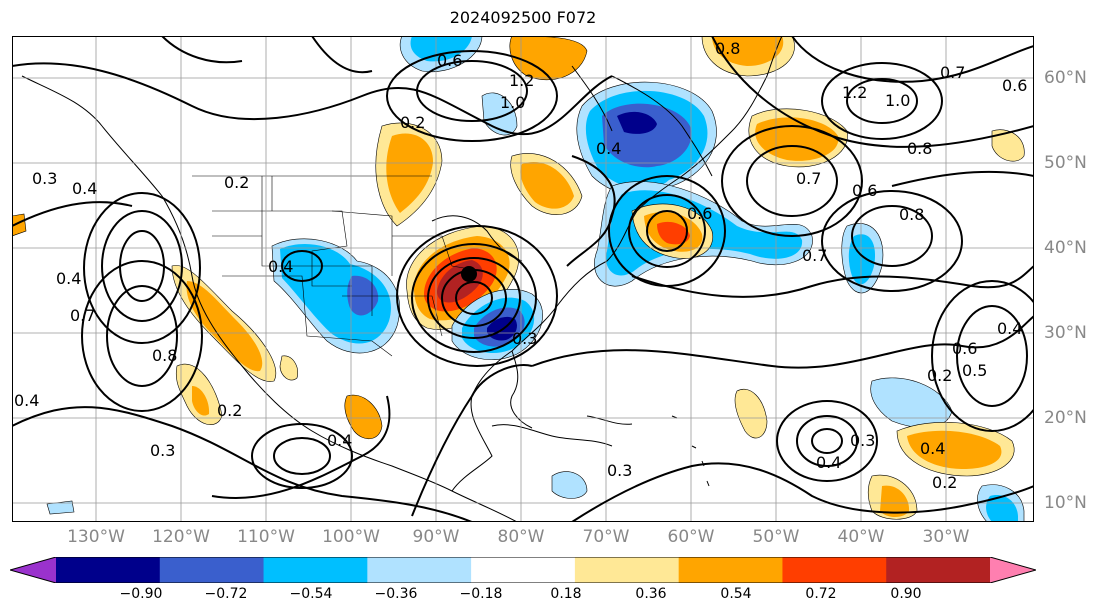 The height and width of the screenshot is (615, 1105). Describe the element at coordinates (469, 274) in the screenshot. I see `storm-center-marker` at that location.